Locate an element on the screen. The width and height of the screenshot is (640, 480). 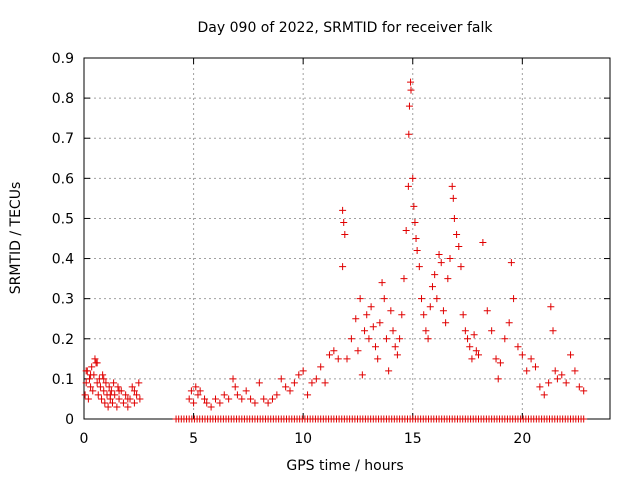
y-tick-label: 0.4 is located at coordinates (63, 260).